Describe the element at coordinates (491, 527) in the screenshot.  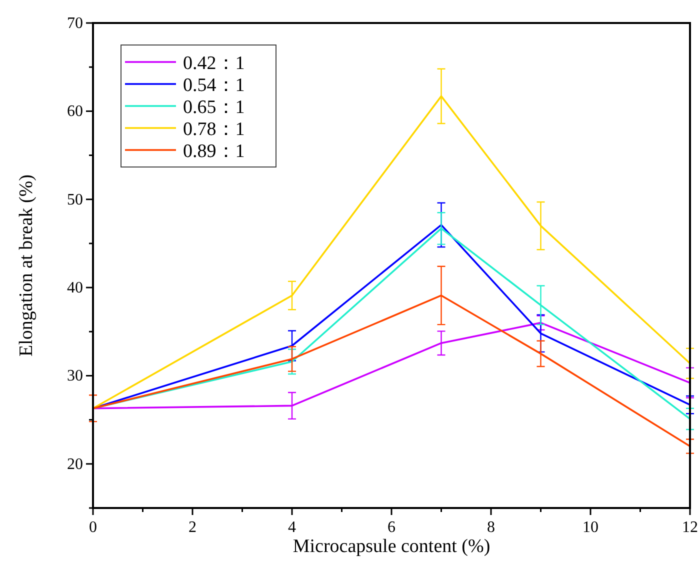
I see `x-tick-label: 8` at that location.